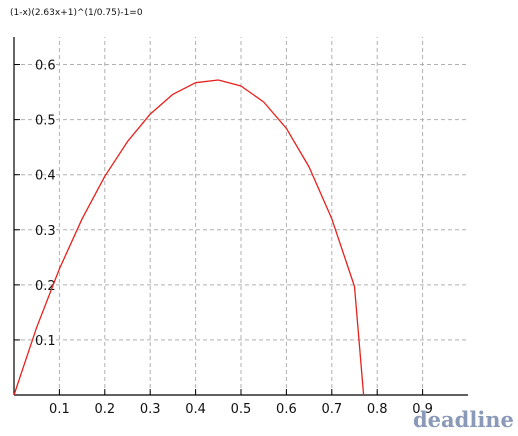  I want to click on x-tick-label: 0.9, so click(422, 409).